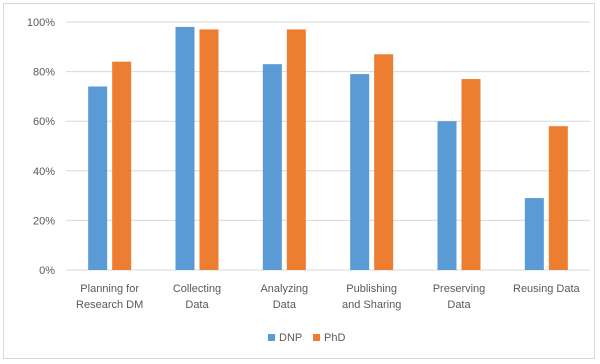  What do you see at coordinates (44, 221) in the screenshot?
I see `y-tick-label: 20%` at bounding box center [44, 221].